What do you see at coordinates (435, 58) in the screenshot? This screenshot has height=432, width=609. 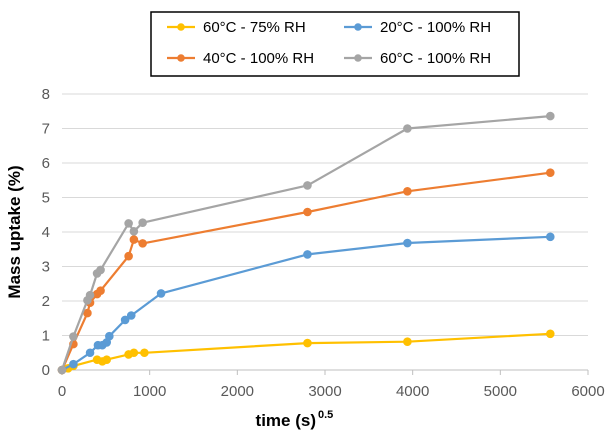 I see `legend-label: 60°C - 100% RH` at bounding box center [435, 58].